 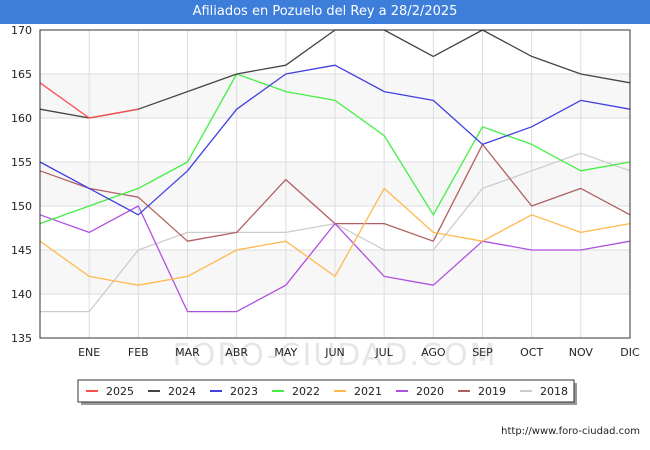 I want to click on chart-title: Afiliados en Pozuelo del Rey a 28/2/2025, so click(x=325, y=12).